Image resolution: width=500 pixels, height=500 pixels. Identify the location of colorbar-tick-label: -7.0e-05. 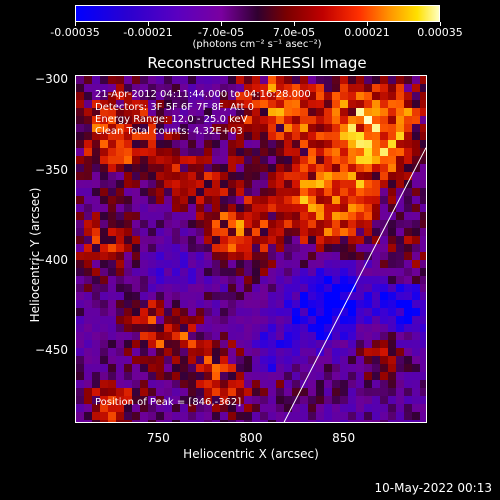
(221, 32).